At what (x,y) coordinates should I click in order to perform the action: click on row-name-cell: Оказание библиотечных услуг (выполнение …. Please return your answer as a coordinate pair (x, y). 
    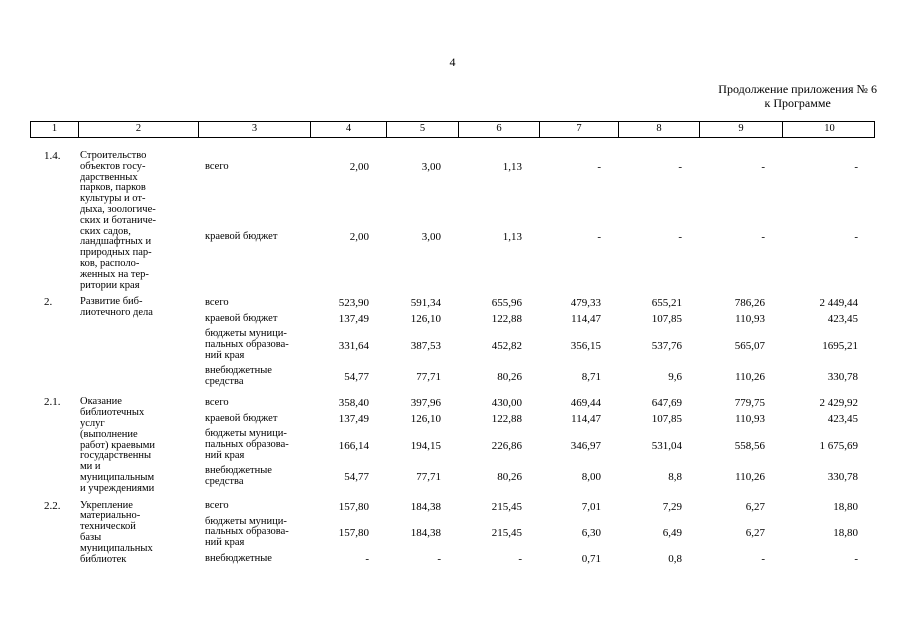
    Looking at the image, I should click on (118, 445).